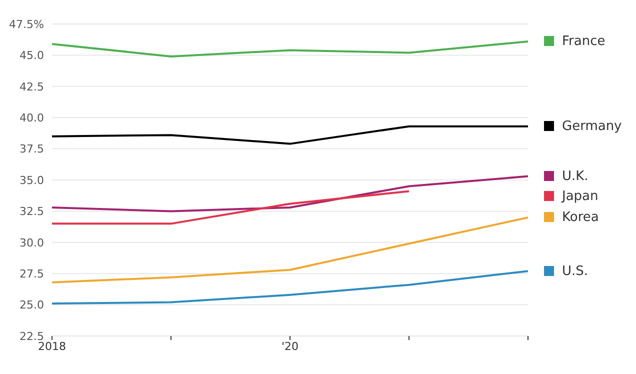 This screenshot has width=636, height=374. I want to click on legend-label: Japan, so click(580, 196).